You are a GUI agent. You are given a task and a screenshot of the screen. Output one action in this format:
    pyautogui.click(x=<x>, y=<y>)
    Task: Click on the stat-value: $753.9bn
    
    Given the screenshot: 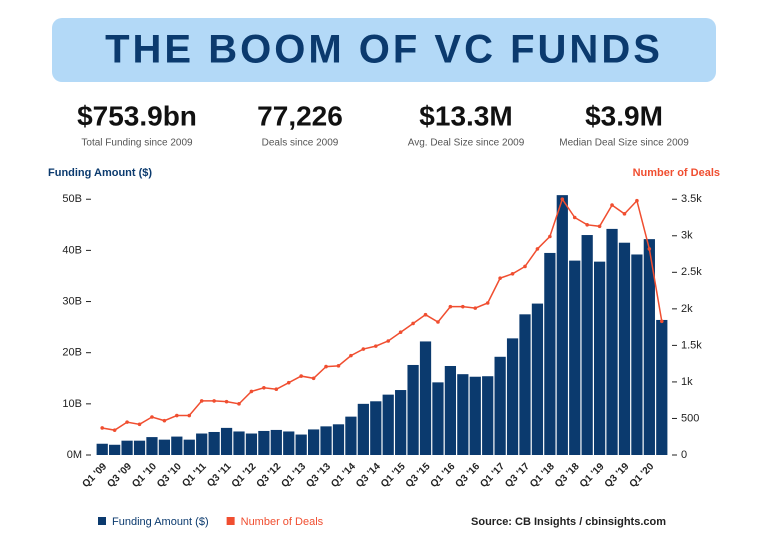 What is the action you would take?
    pyautogui.click(x=137, y=115)
    